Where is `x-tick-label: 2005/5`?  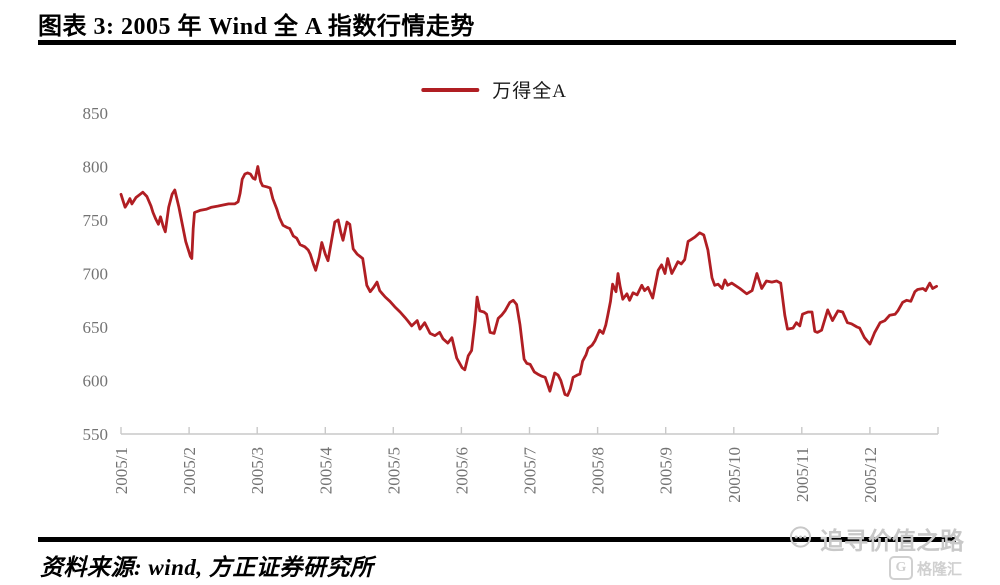 x-tick-label: 2005/5 is located at coordinates (393, 470).